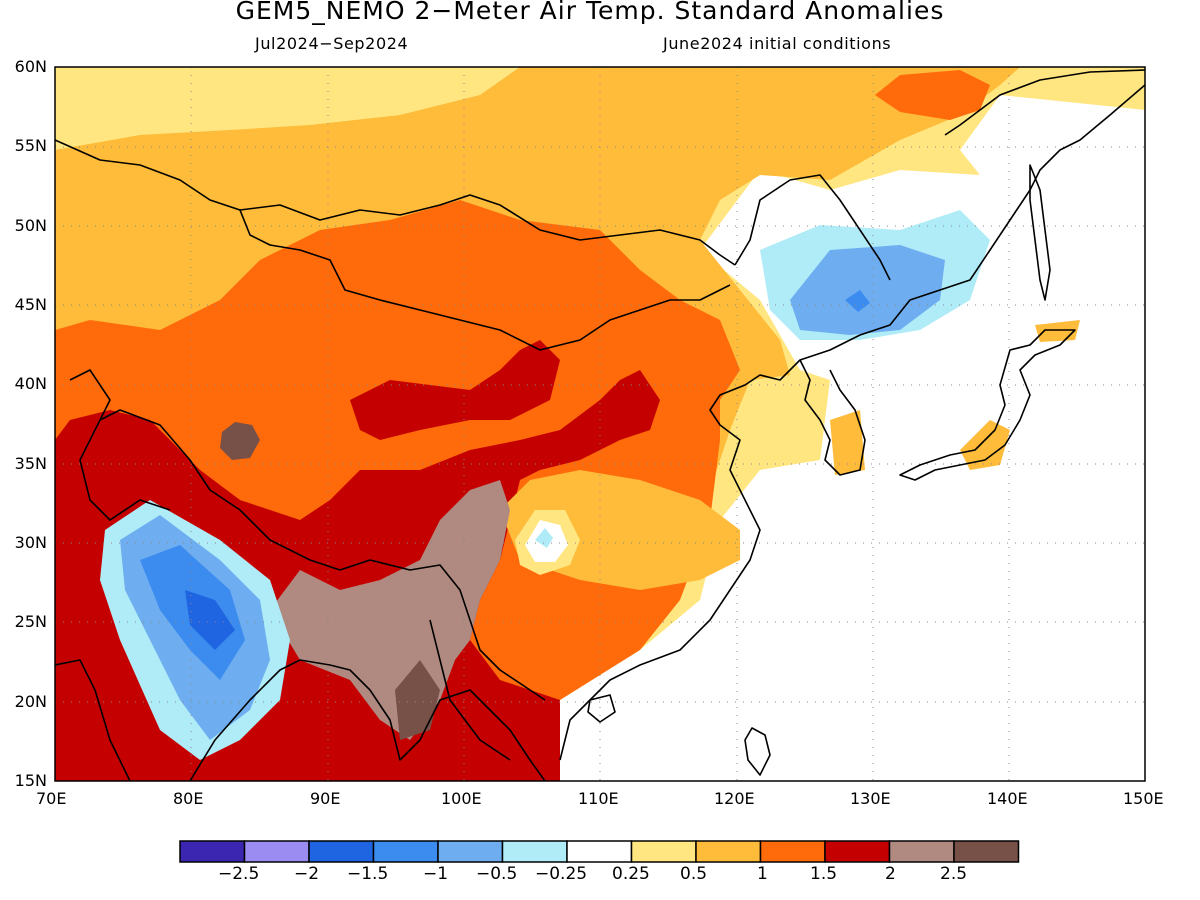 This screenshot has width=1200, height=900. Describe the element at coordinates (497, 874) in the screenshot. I see `legend-label-minus-0.5: −0.5` at that location.